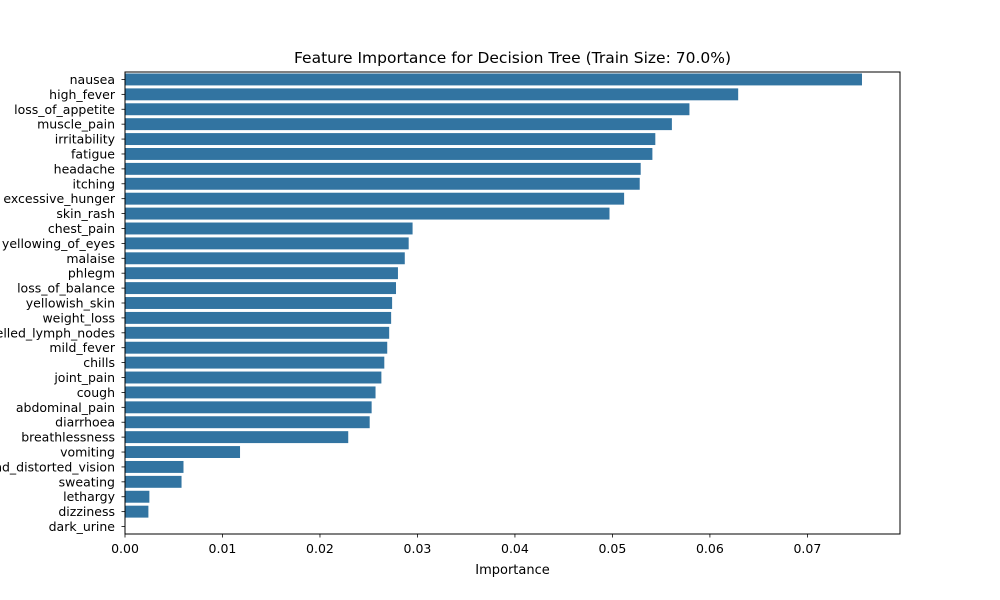  Describe the element at coordinates (89, 496) in the screenshot. I see `y-tick-label: lethargy` at that location.